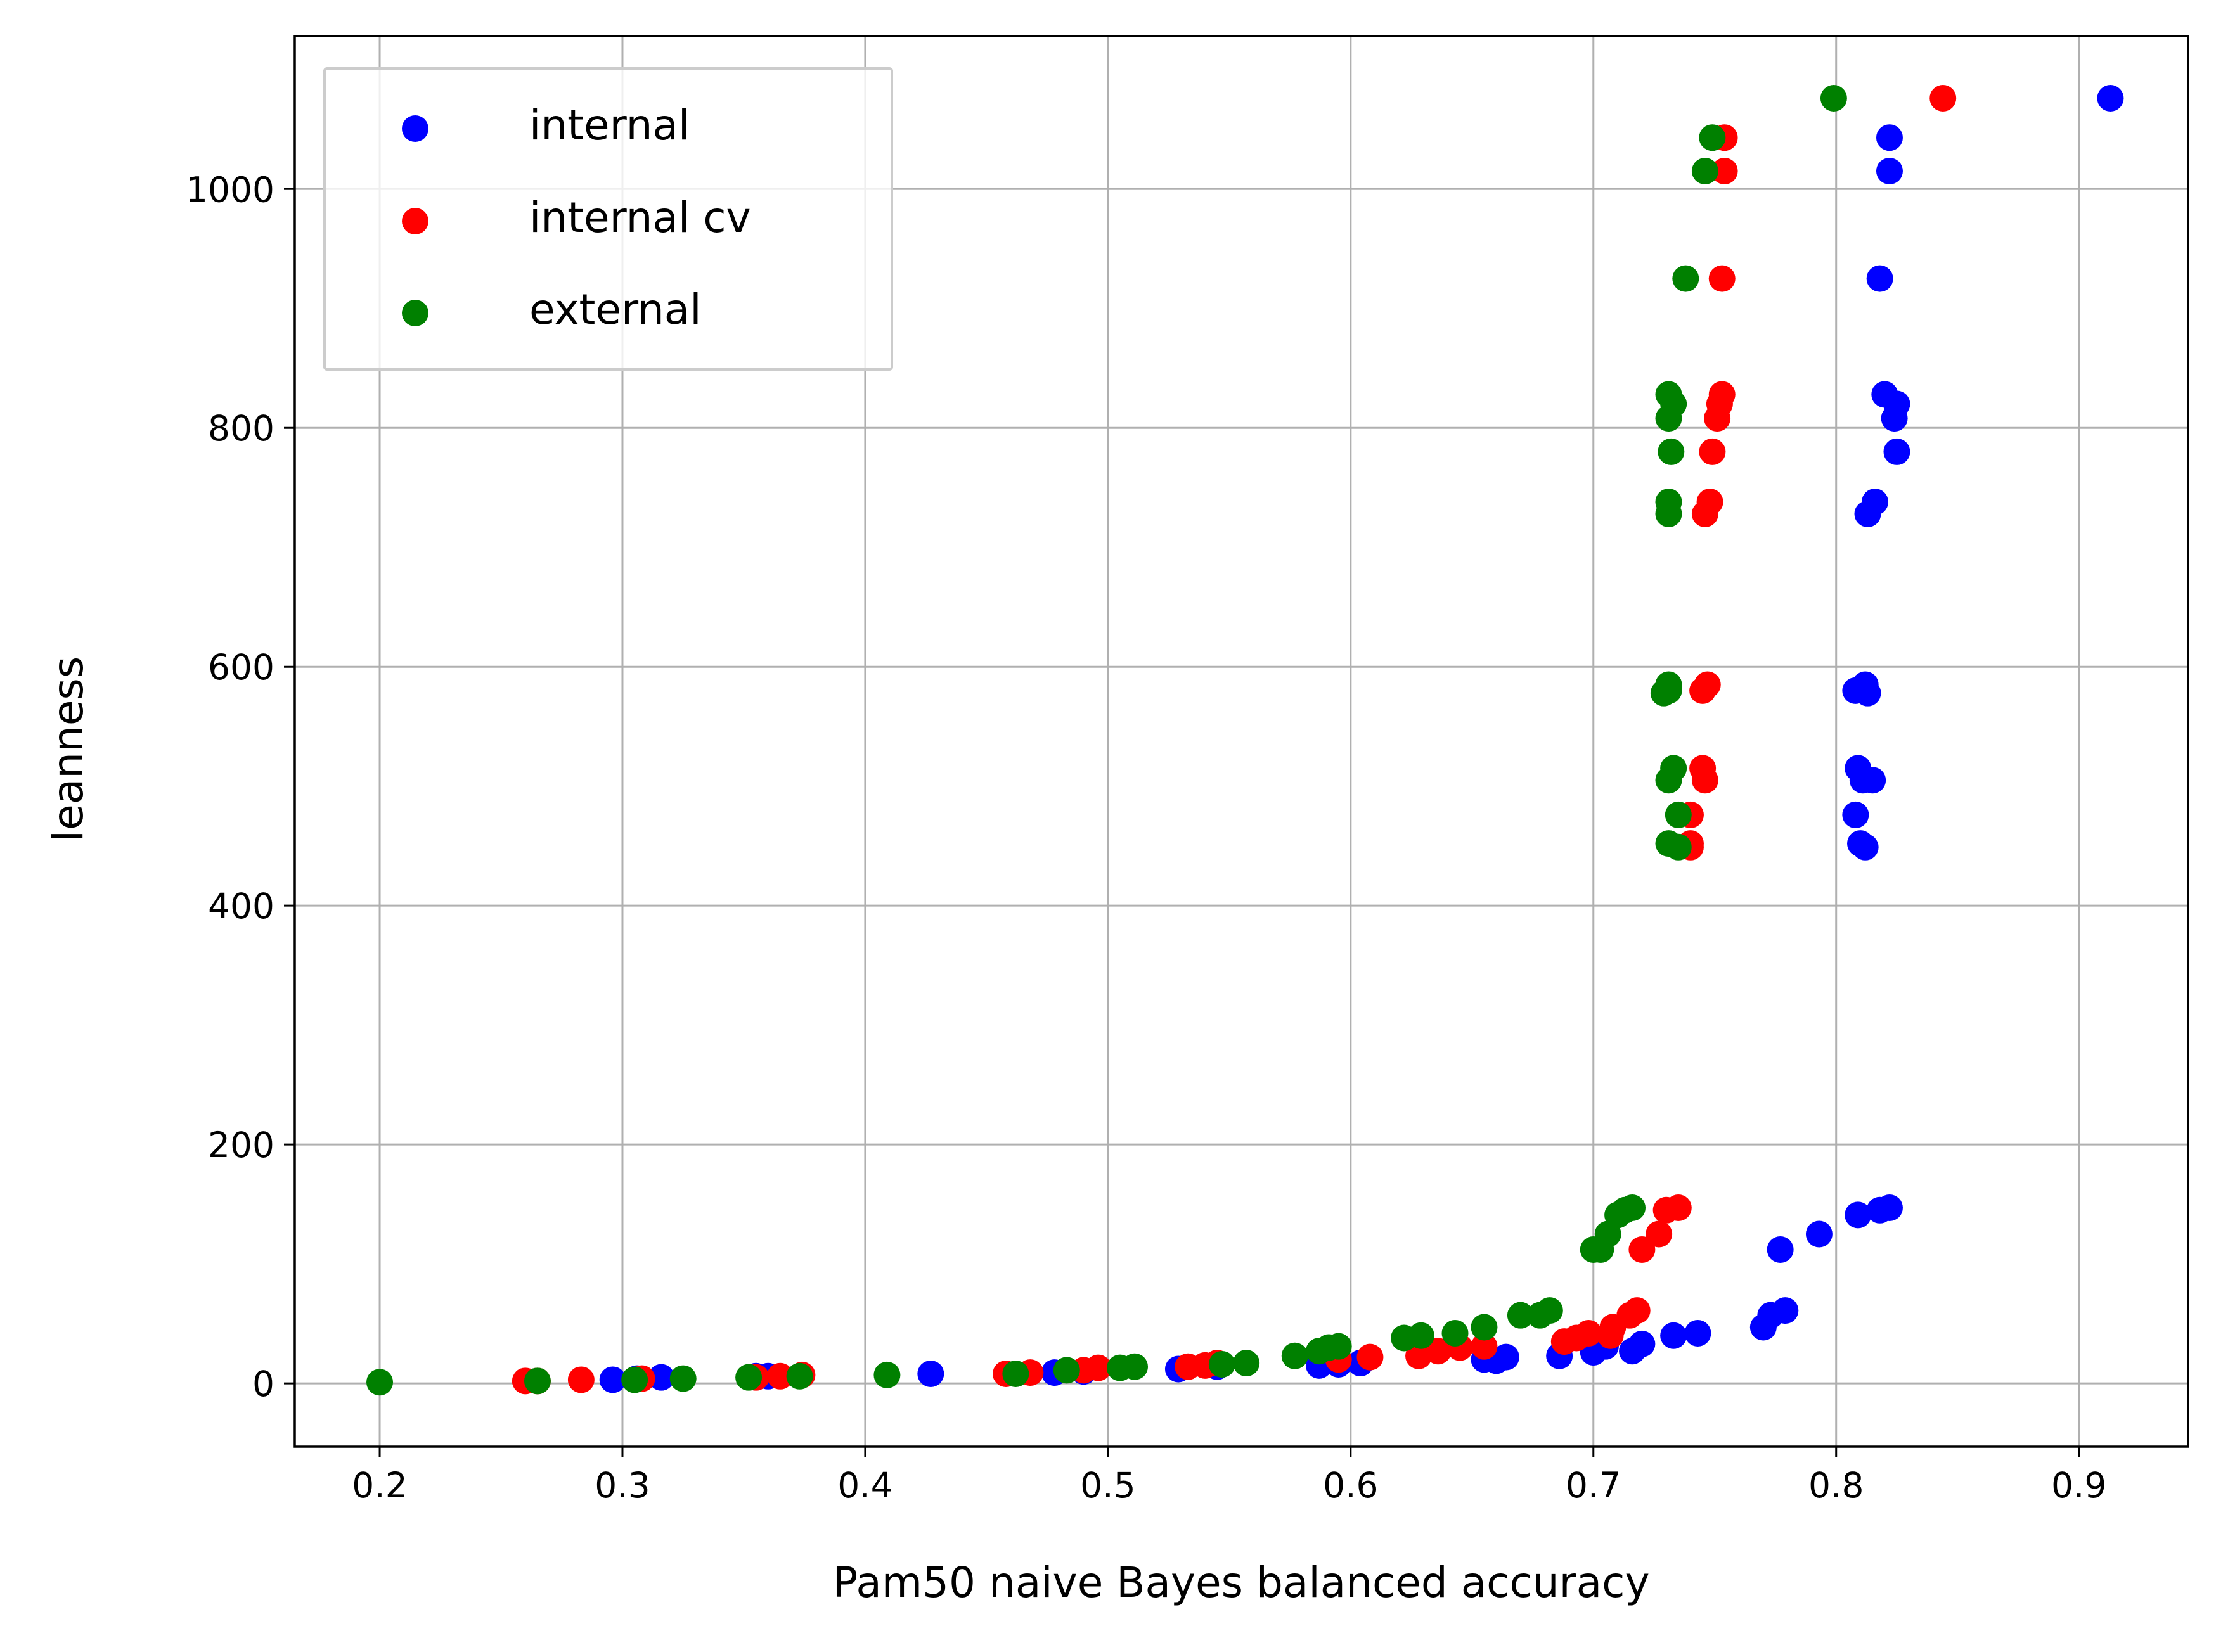 The height and width of the screenshot is (1652, 2216). I want to click on x-tick-label: 0.2, so click(379, 1485).